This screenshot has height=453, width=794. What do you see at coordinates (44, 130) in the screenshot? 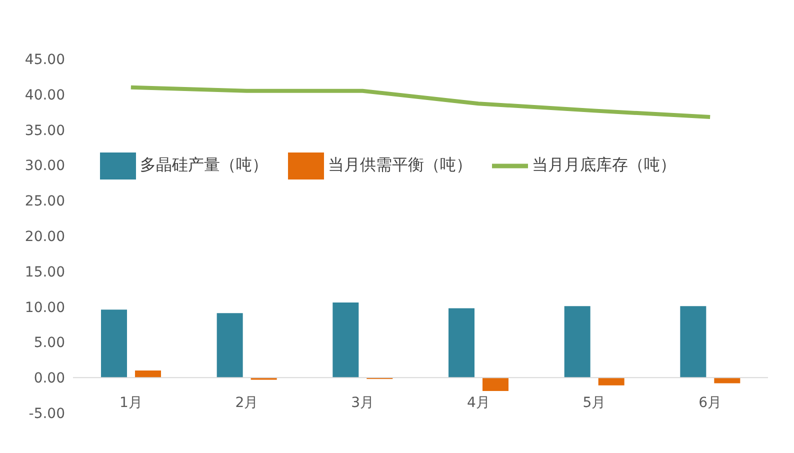
I see `y-tick-label: 35.00` at bounding box center [44, 130].